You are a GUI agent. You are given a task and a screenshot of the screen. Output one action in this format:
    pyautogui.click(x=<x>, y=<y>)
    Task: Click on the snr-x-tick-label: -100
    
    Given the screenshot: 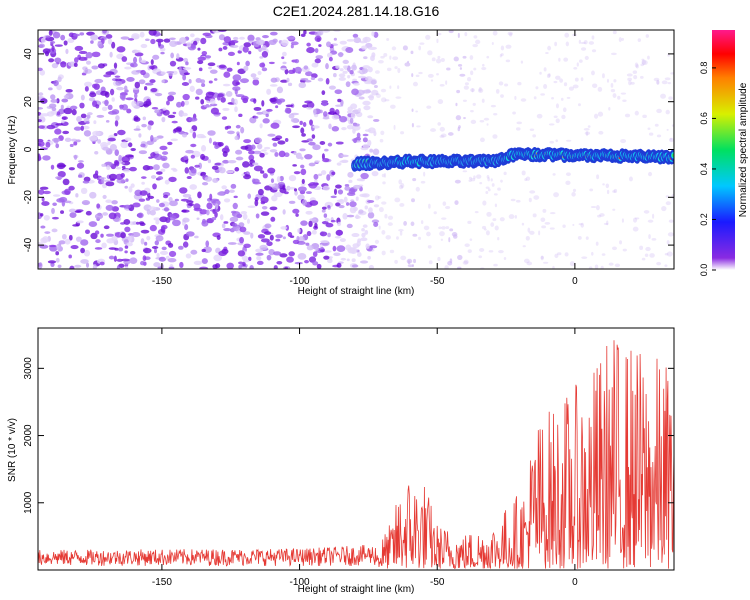 What is the action you would take?
    pyautogui.click(x=300, y=582)
    